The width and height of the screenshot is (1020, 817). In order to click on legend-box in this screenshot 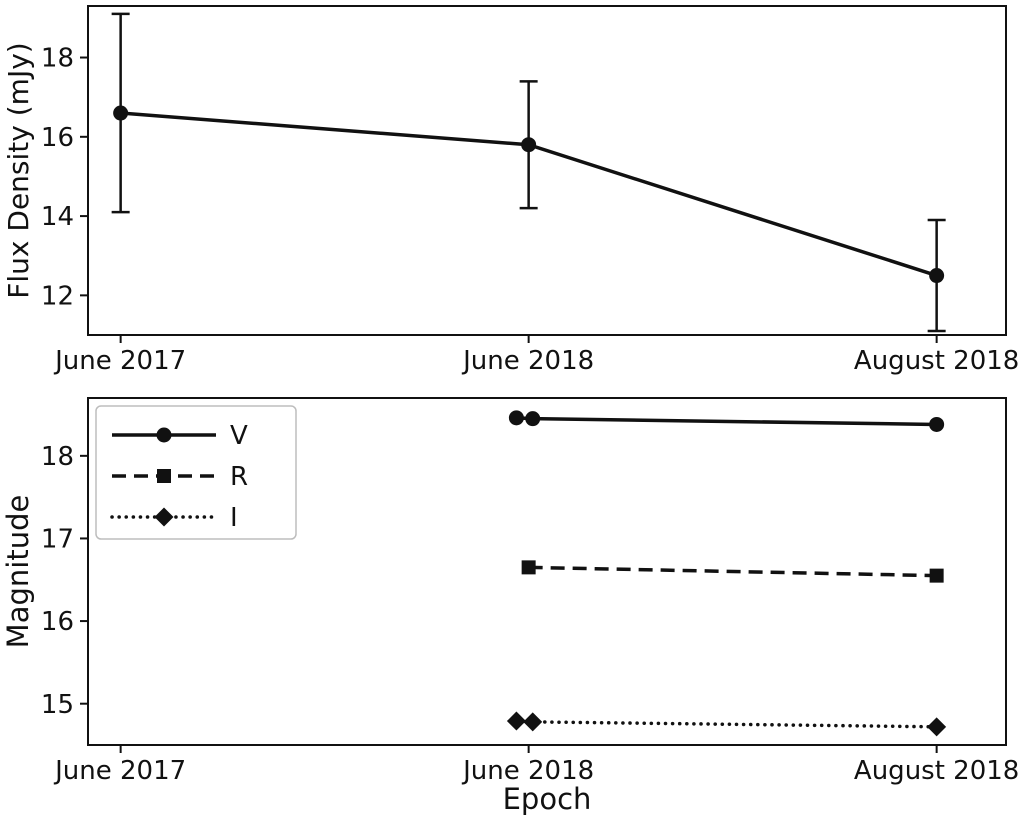, I will do `click(196, 472)`.